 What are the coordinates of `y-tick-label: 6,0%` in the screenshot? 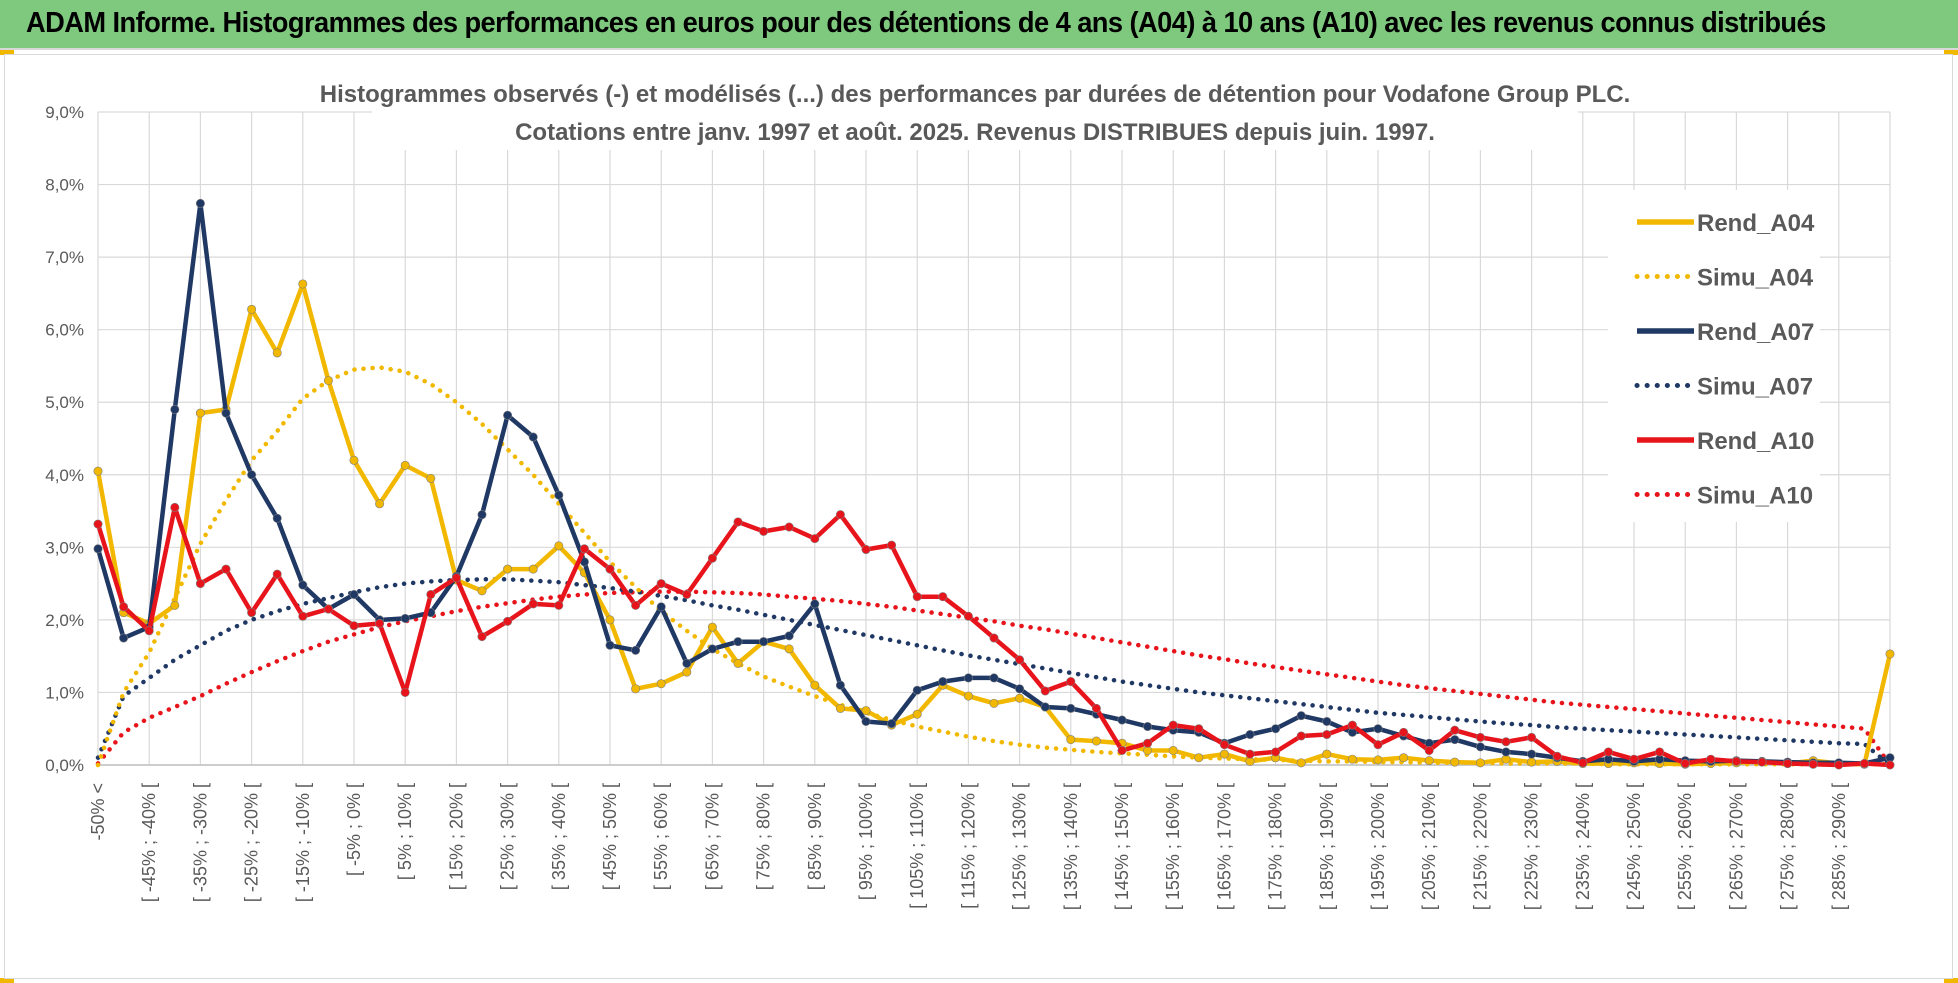 It's located at (64, 330).